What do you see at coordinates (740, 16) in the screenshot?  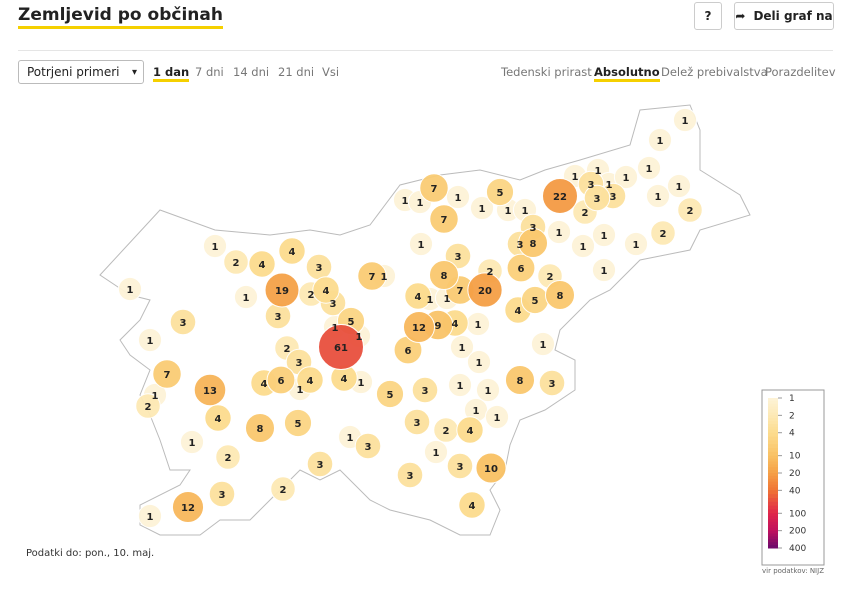 I see `share-icon: ➦` at bounding box center [740, 16].